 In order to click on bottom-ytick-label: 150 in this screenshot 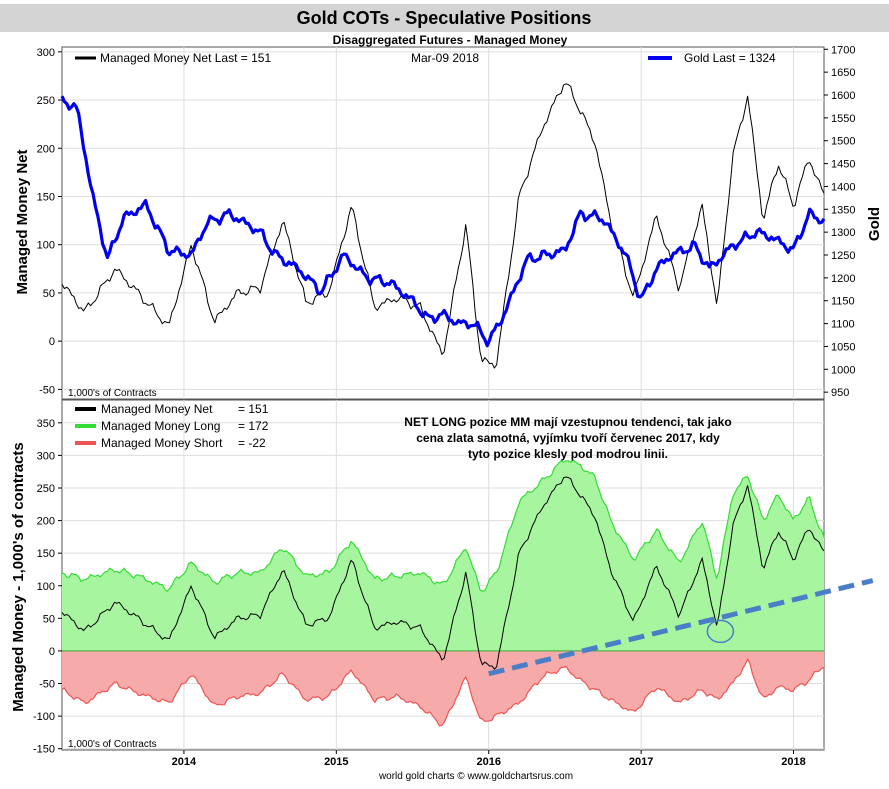, I will do `click(46, 554)`.